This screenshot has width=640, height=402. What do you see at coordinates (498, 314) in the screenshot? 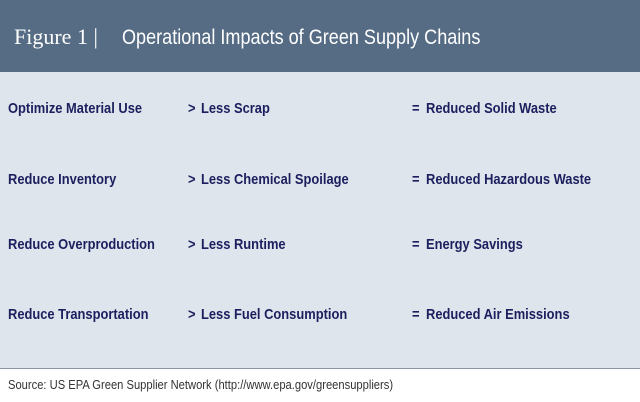
I see `outcome: Reduced Air Emissions` at bounding box center [498, 314].